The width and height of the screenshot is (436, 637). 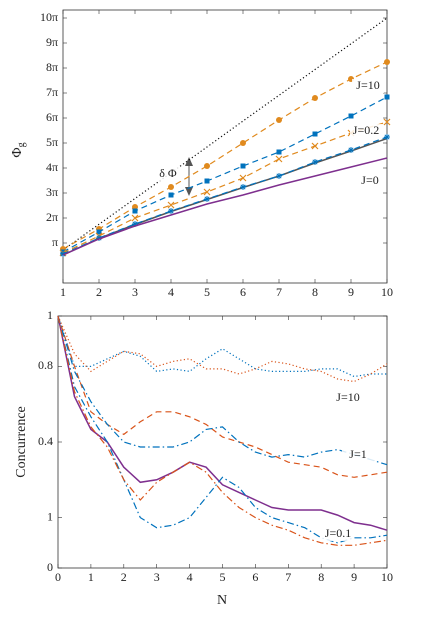 I want to click on y-tick-label: 2π, so click(x=52, y=217).